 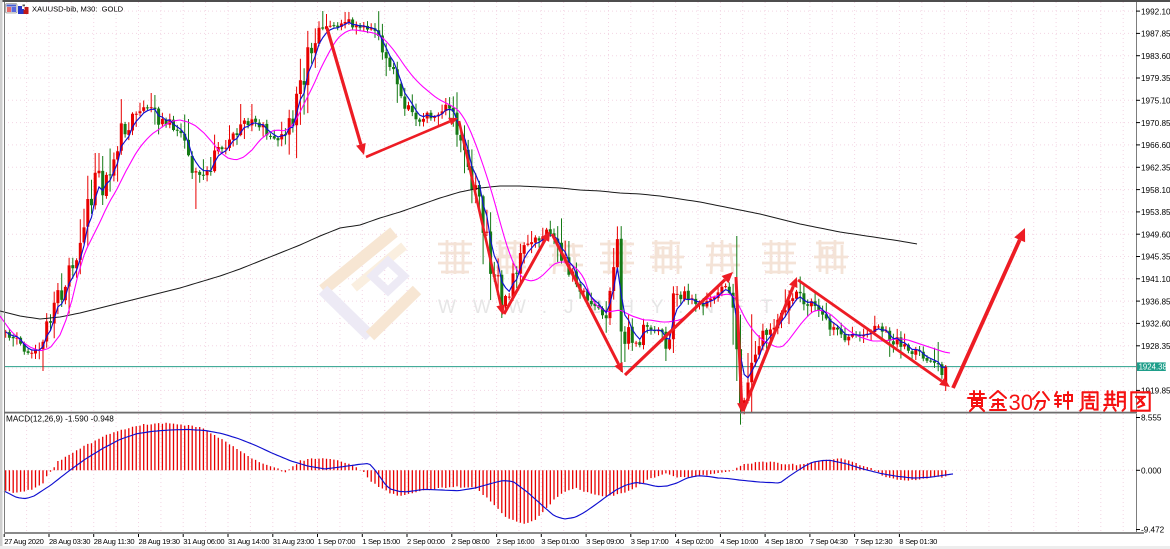 What do you see at coordinates (78, 9) in the screenshot?
I see `svg-text: XAUUSD-bib, M30: GOLD` at bounding box center [78, 9].